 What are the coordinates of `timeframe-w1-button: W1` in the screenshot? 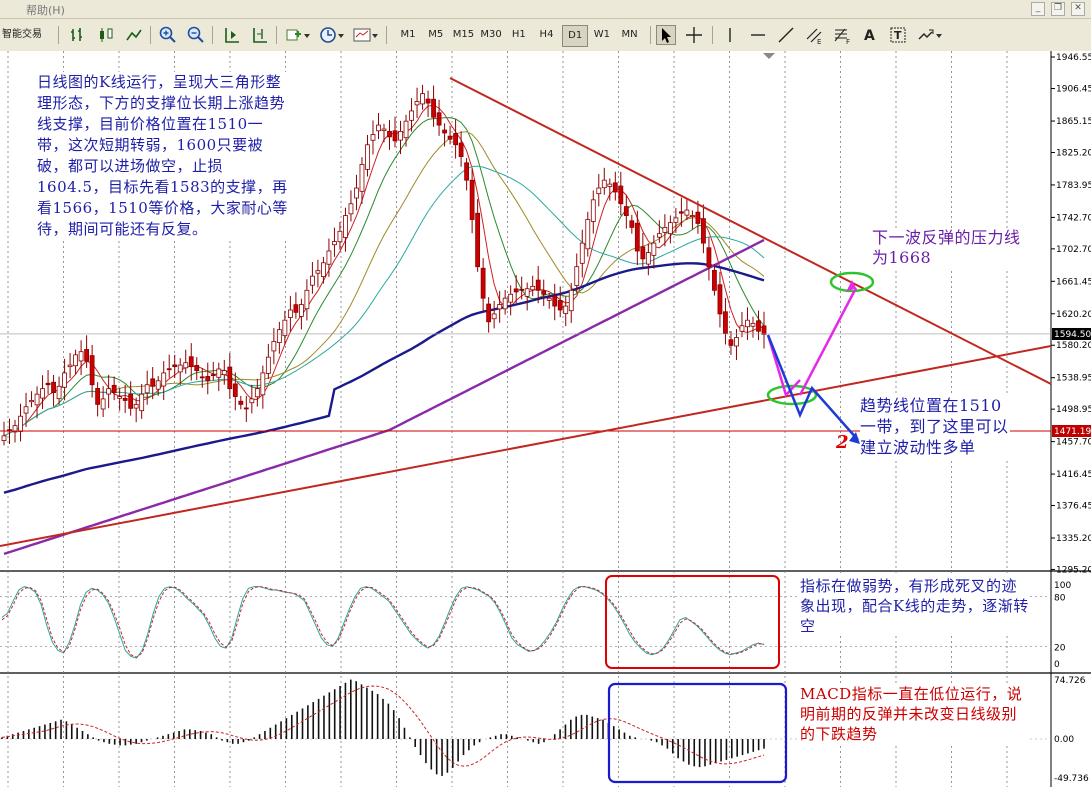 It's located at (602, 34).